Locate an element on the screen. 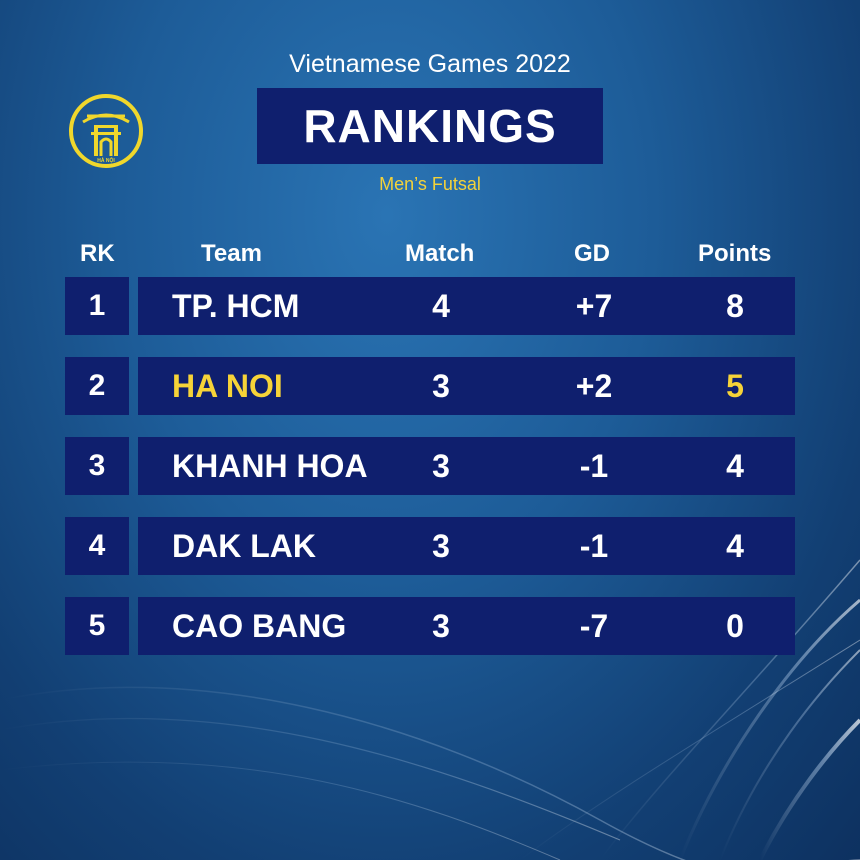 This screenshot has width=860, height=860. column-header-gd: GD is located at coordinates (592, 253).